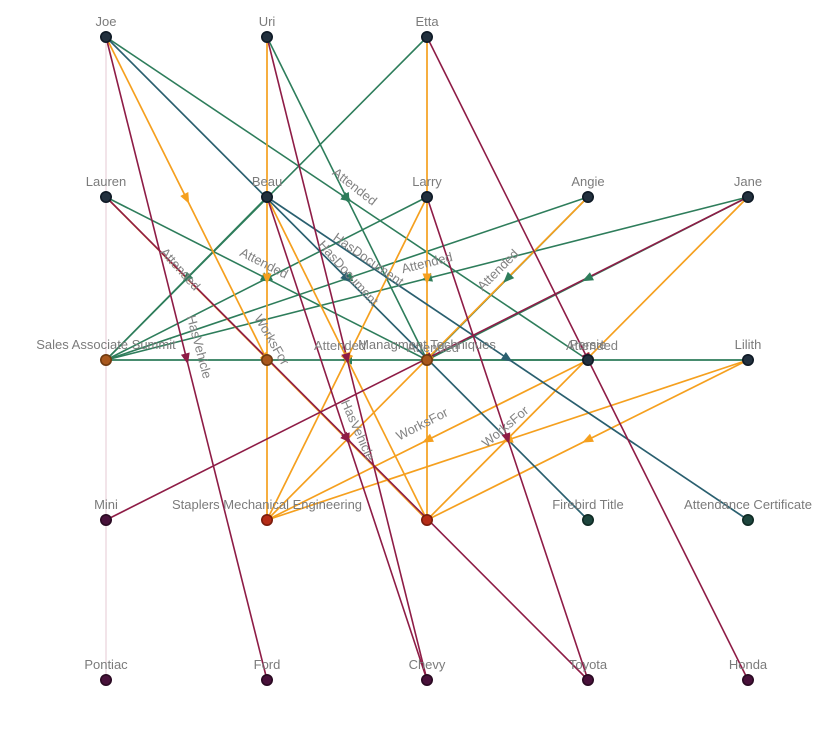 Image resolution: width=839 pixels, height=733 pixels. I want to click on node-chevy, so click(426, 679).